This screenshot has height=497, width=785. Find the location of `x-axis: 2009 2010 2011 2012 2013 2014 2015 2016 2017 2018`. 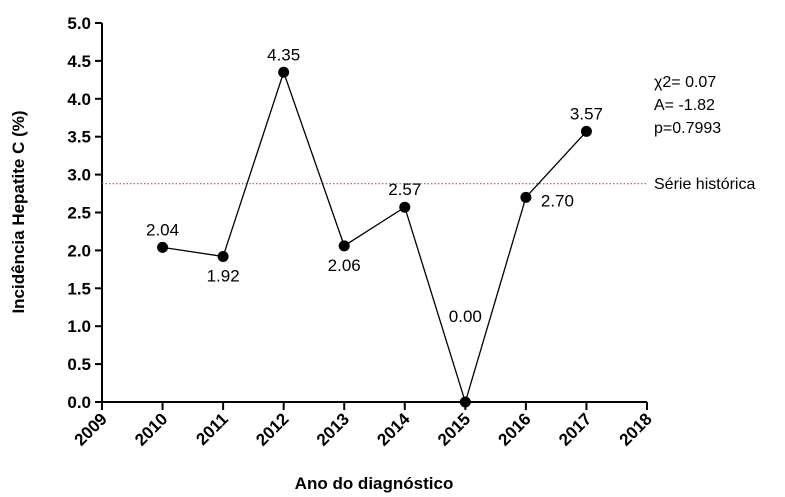

x-axis: 2009 2010 2011 2012 2013 2014 2015 2016 2017 2018 is located at coordinates (363, 425).